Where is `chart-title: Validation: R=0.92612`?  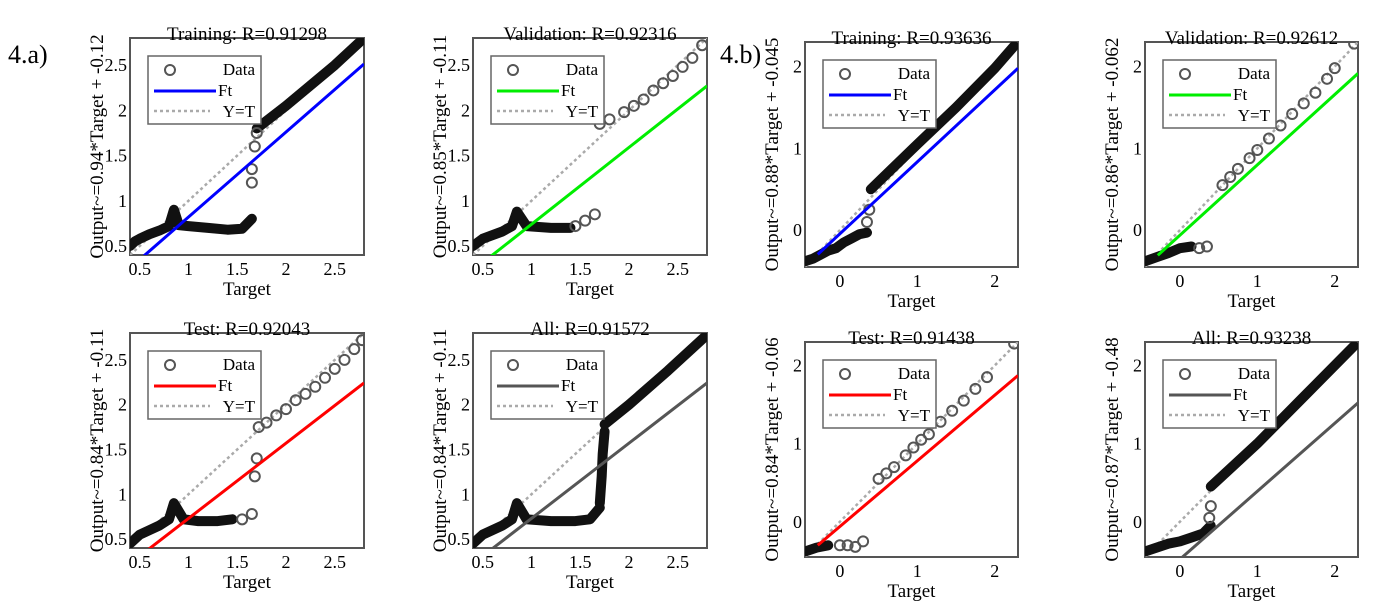
chart-title: Validation: R=0.92612 is located at coordinates (1251, 38).